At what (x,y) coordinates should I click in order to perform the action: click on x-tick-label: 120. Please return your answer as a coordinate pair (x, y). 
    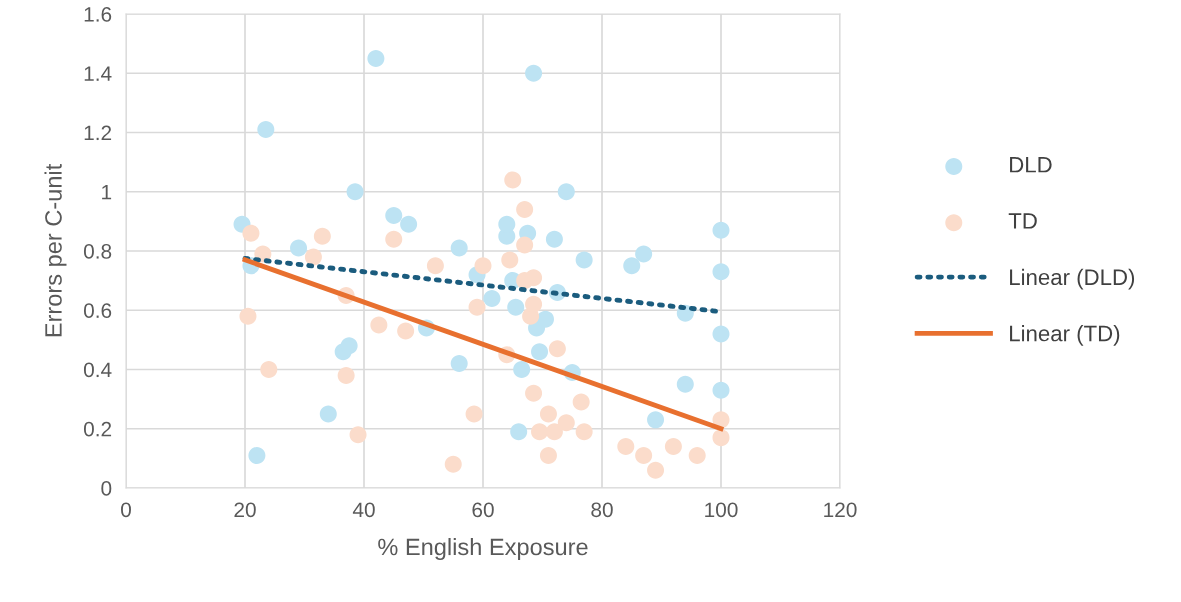
    Looking at the image, I should click on (840, 510).